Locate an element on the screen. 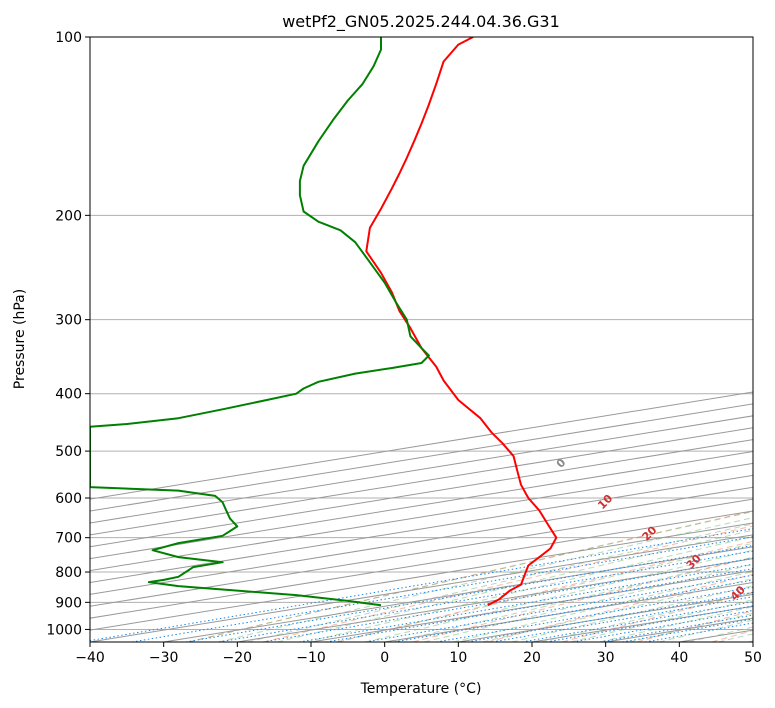 Image resolution: width=775 pixels, height=708 pixels. y-tick-label: 1000 is located at coordinates (64, 630).